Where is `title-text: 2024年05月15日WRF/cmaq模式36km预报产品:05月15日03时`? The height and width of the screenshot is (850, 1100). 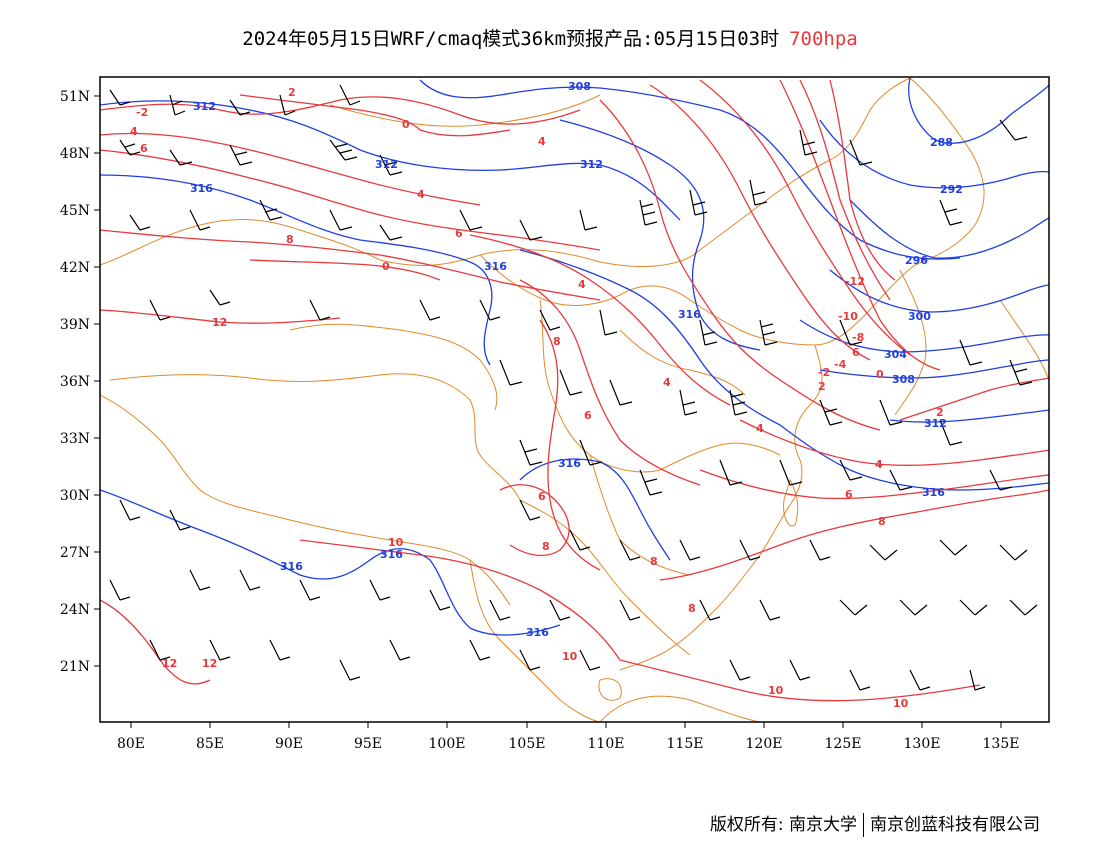 title-text: 2024年05月15日WRF/cmaq模式36km预报产品:05月15日03时 is located at coordinates (511, 39).